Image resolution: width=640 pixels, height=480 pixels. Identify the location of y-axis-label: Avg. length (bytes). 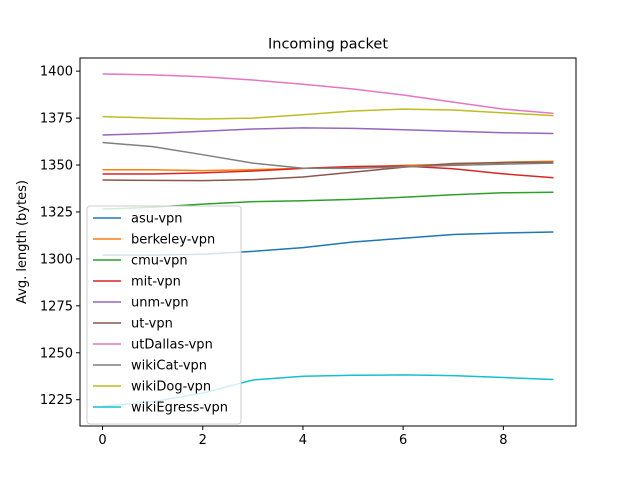
(22, 242).